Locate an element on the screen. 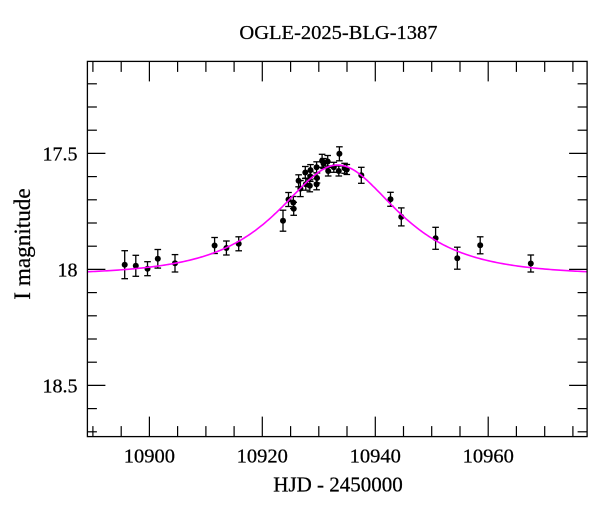 This screenshot has width=600, height=517. svg-text: HJD - 2450000 is located at coordinates (338, 485).